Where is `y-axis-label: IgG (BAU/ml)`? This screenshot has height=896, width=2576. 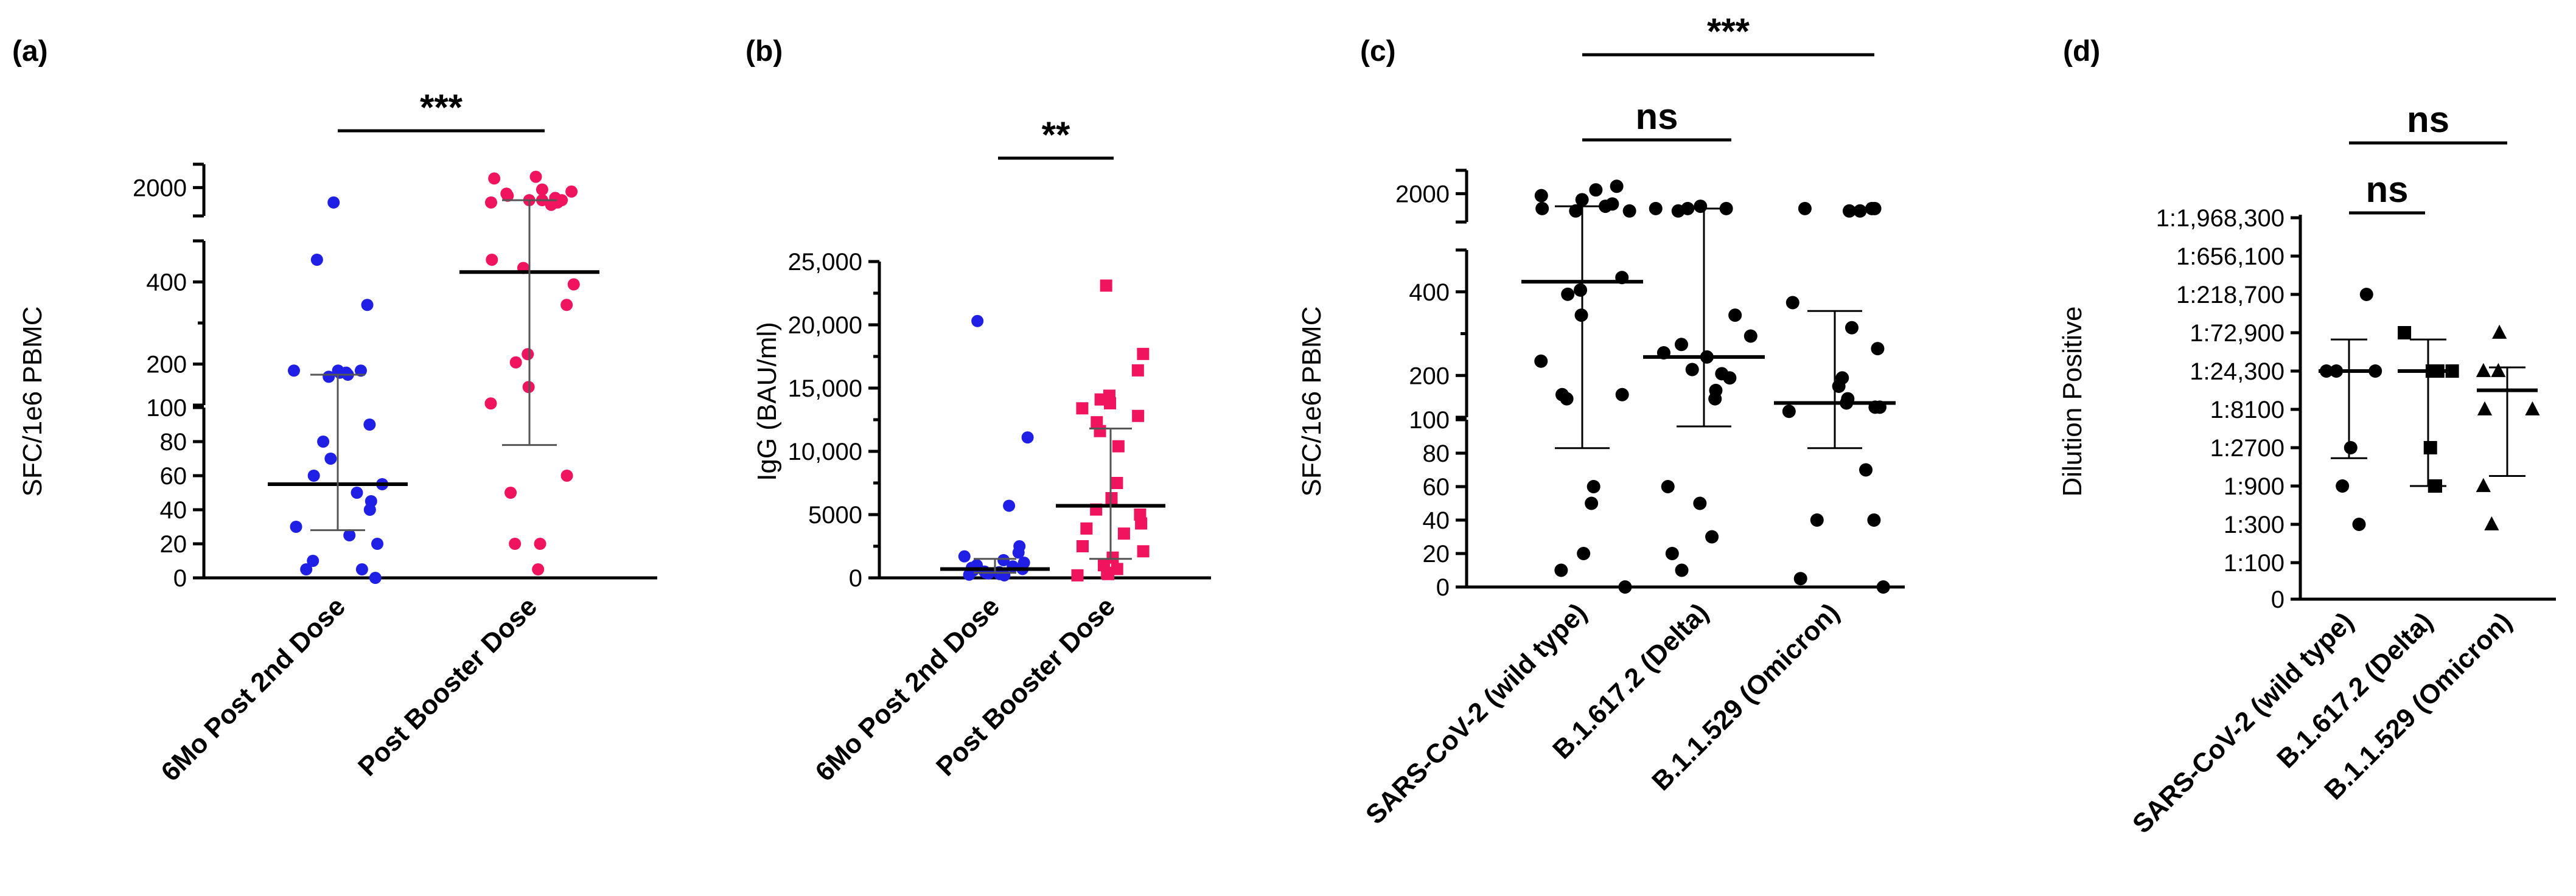
y-axis-label: IgG (BAU/ml) is located at coordinates (767, 401).